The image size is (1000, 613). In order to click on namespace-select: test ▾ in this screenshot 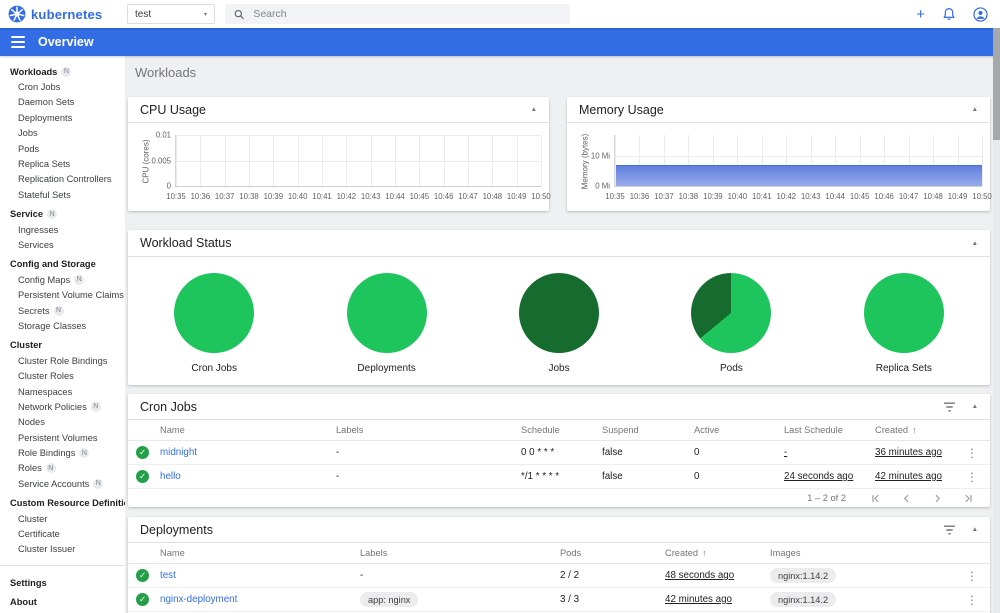, I will do `click(171, 14)`.